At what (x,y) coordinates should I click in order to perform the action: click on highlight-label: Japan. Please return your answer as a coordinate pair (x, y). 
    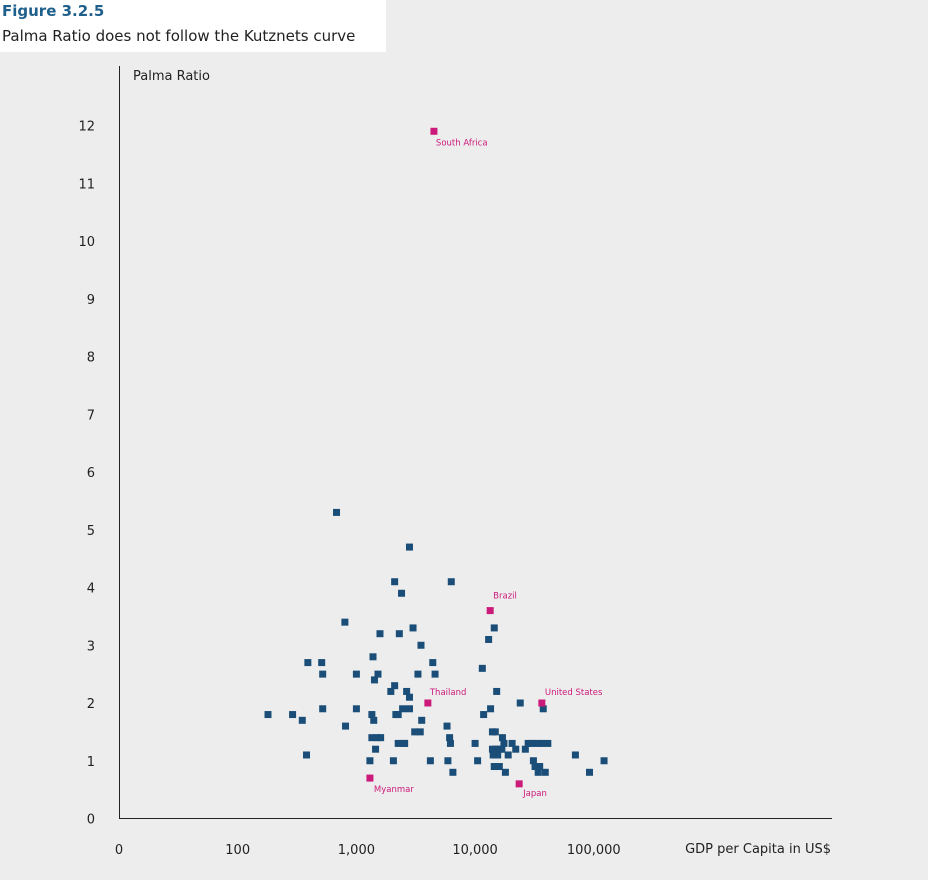
    Looking at the image, I should click on (534, 794).